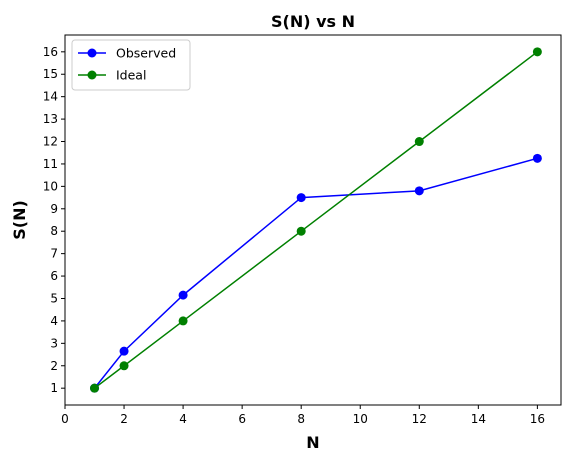 This screenshot has width=571, height=463. I want to click on x-tick-label: 6, so click(242, 419).